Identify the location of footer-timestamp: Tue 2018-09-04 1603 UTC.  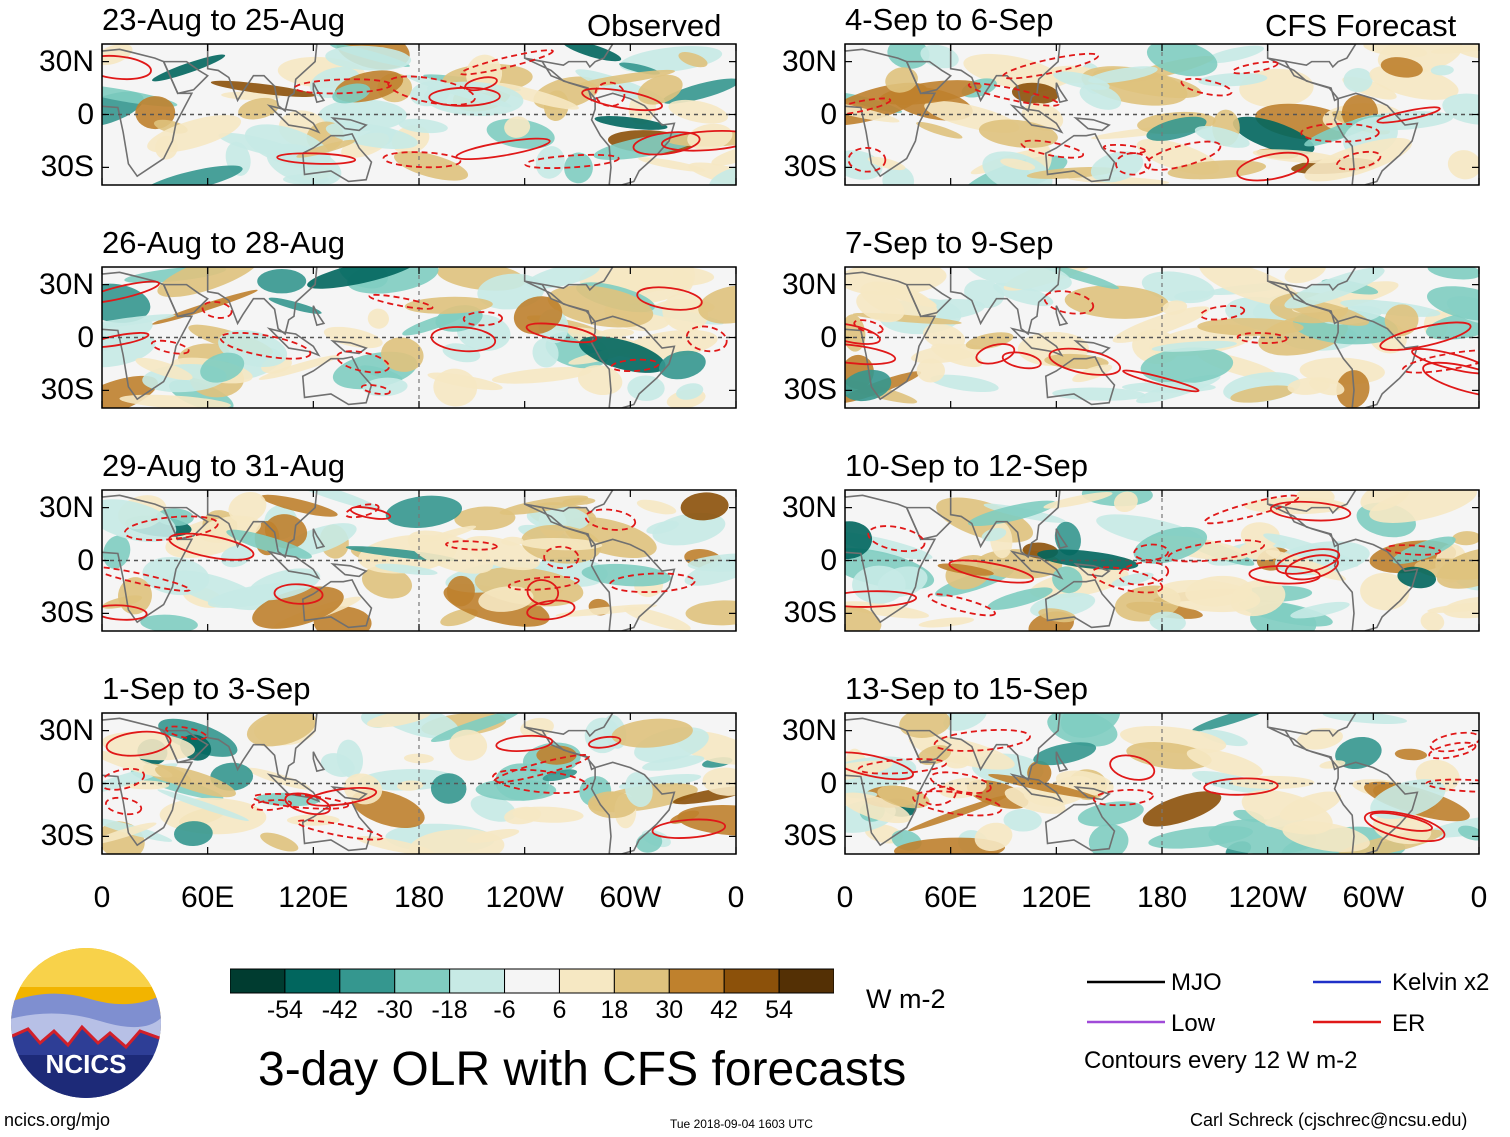
(741, 1124).